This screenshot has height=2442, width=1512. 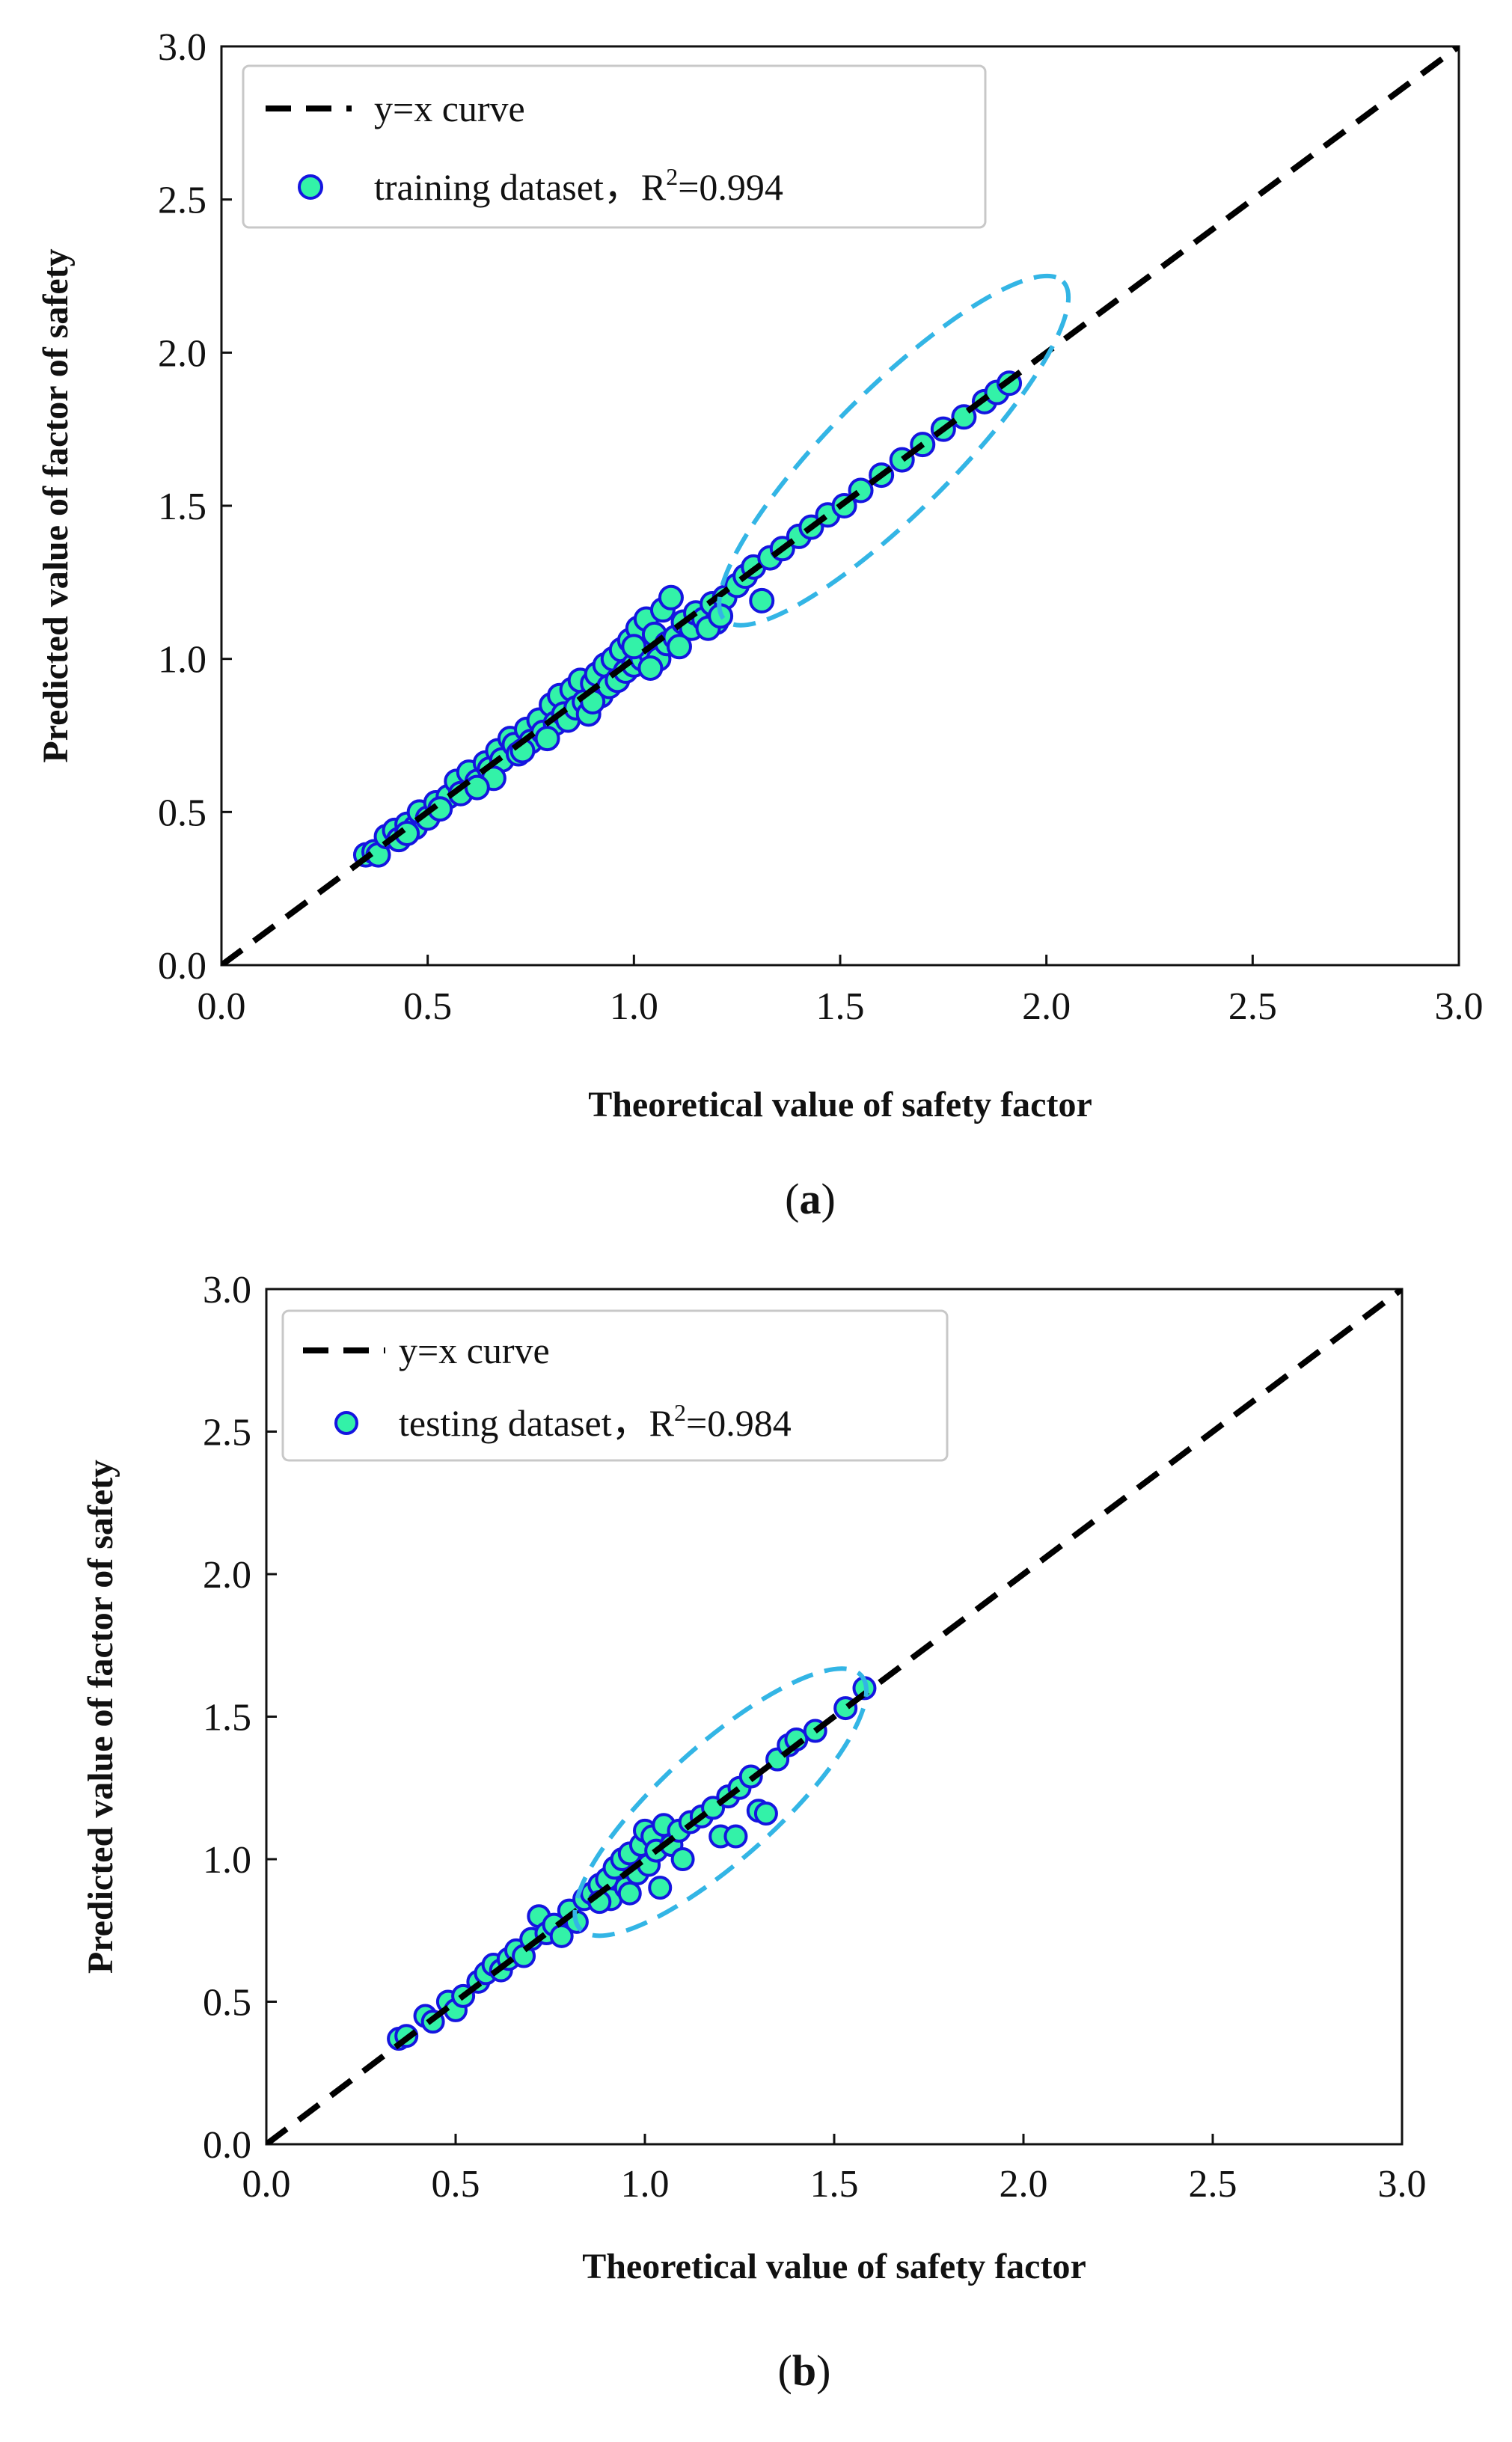 I want to click on panel-label: (b), so click(x=804, y=2370).